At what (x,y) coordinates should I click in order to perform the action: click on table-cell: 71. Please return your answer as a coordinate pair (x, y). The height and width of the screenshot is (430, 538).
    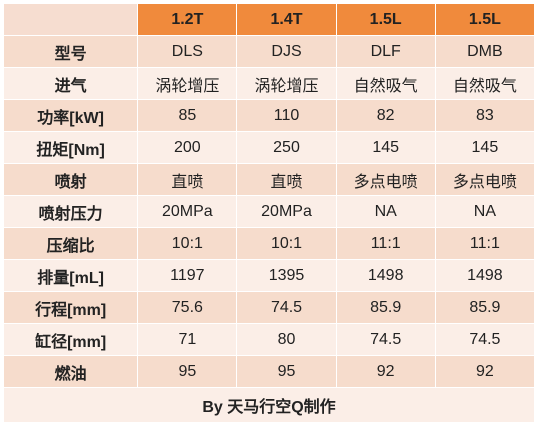
    Looking at the image, I should click on (187, 339).